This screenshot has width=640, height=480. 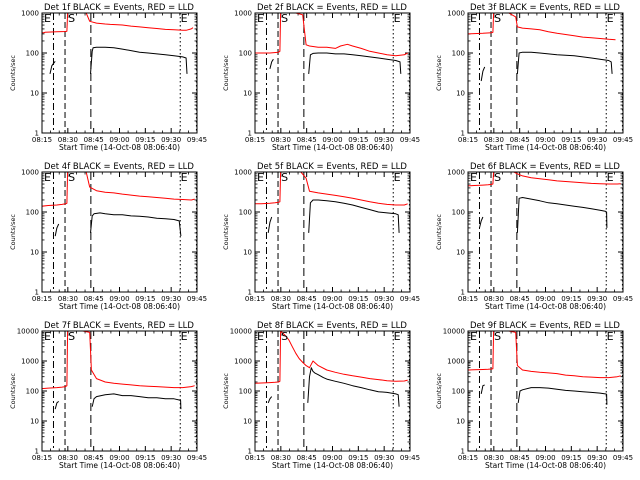 What do you see at coordinates (332, 8) in the screenshot?
I see `panel-title: Det 2f BLACK = Events, RED = LLD` at bounding box center [332, 8].